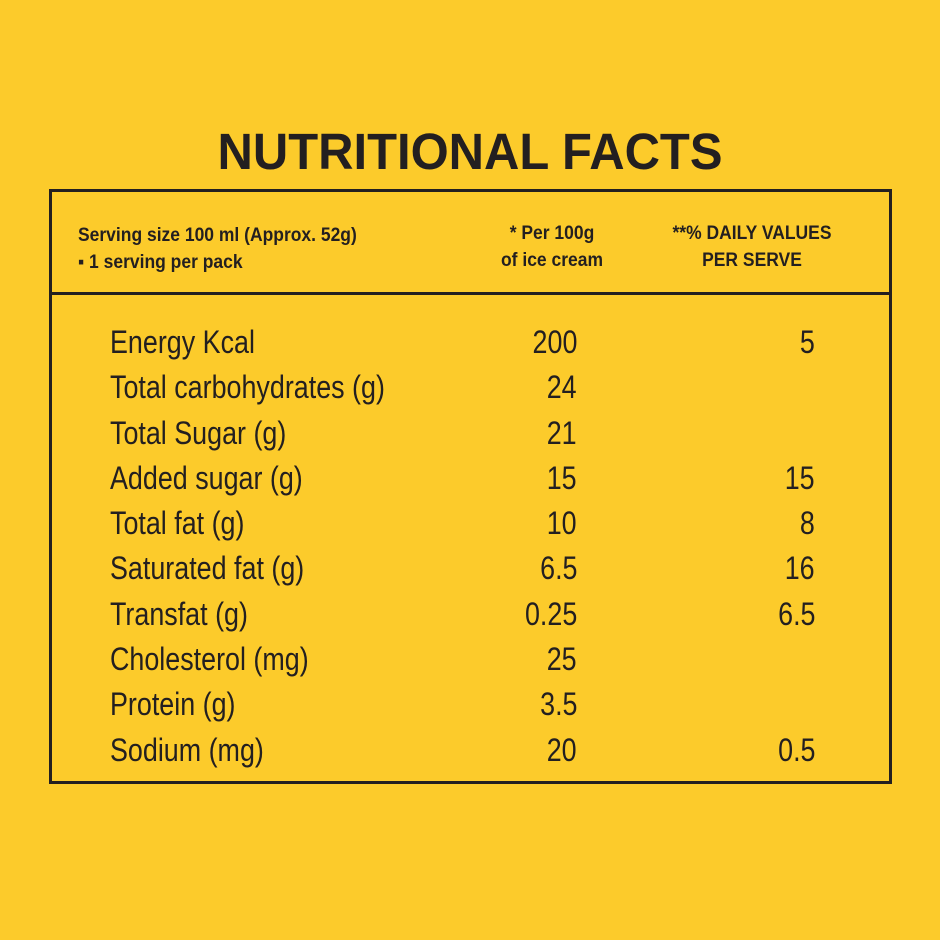  Describe the element at coordinates (470, 480) in the screenshot. I see `table-row: Added sugar (g) 15 15` at that location.